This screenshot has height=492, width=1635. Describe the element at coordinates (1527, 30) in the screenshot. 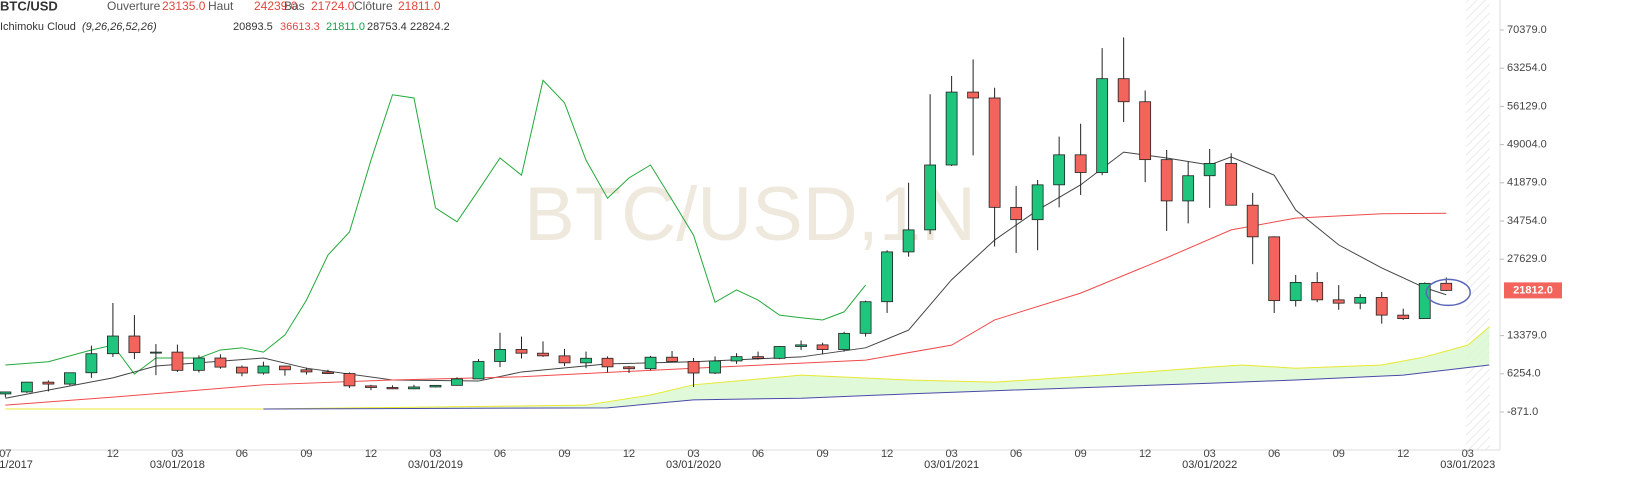

I see `y-tick-label: 70379.0` at that location.